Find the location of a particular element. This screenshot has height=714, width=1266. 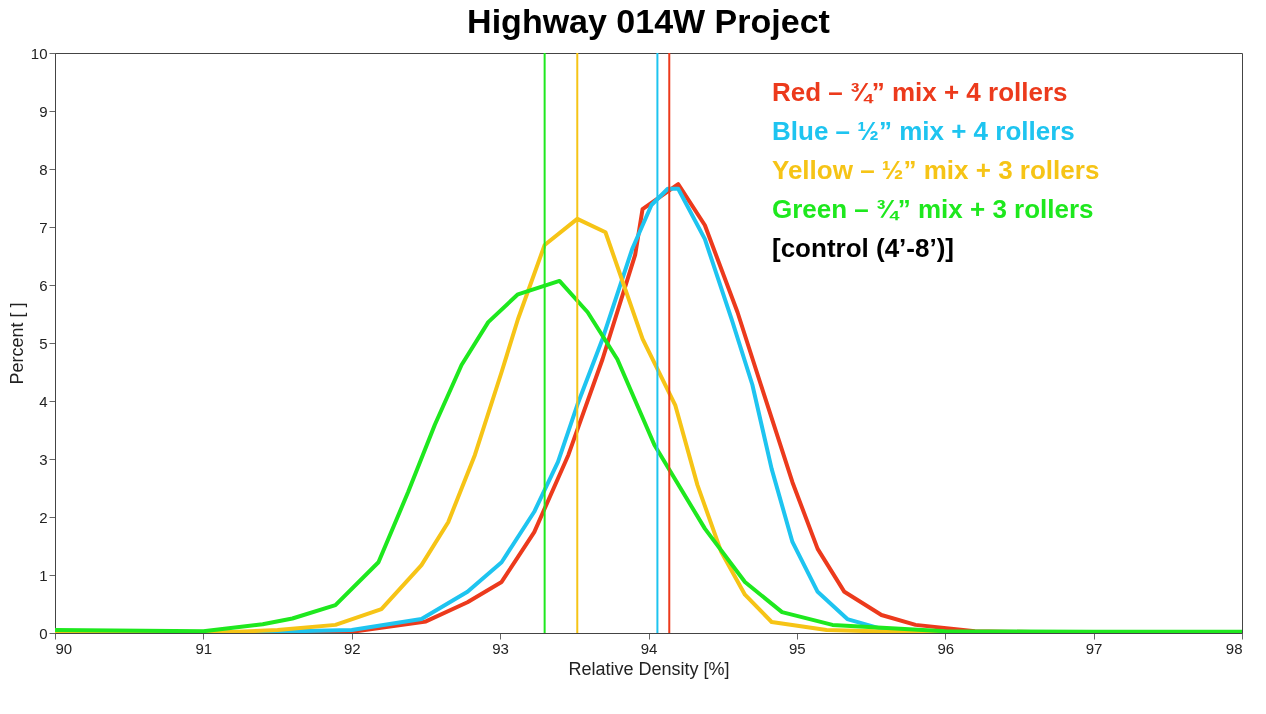

text: Yellow – ½” mix + 3 rollers is located at coordinates (936, 170).